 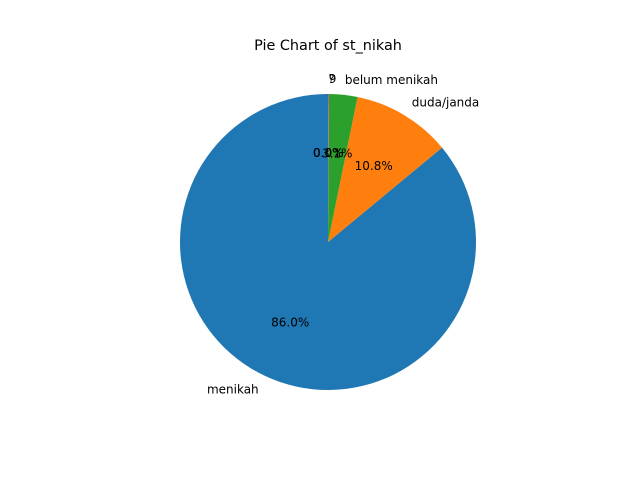 I want to click on category-label-duda-janda: duda/janda, so click(x=446, y=102).